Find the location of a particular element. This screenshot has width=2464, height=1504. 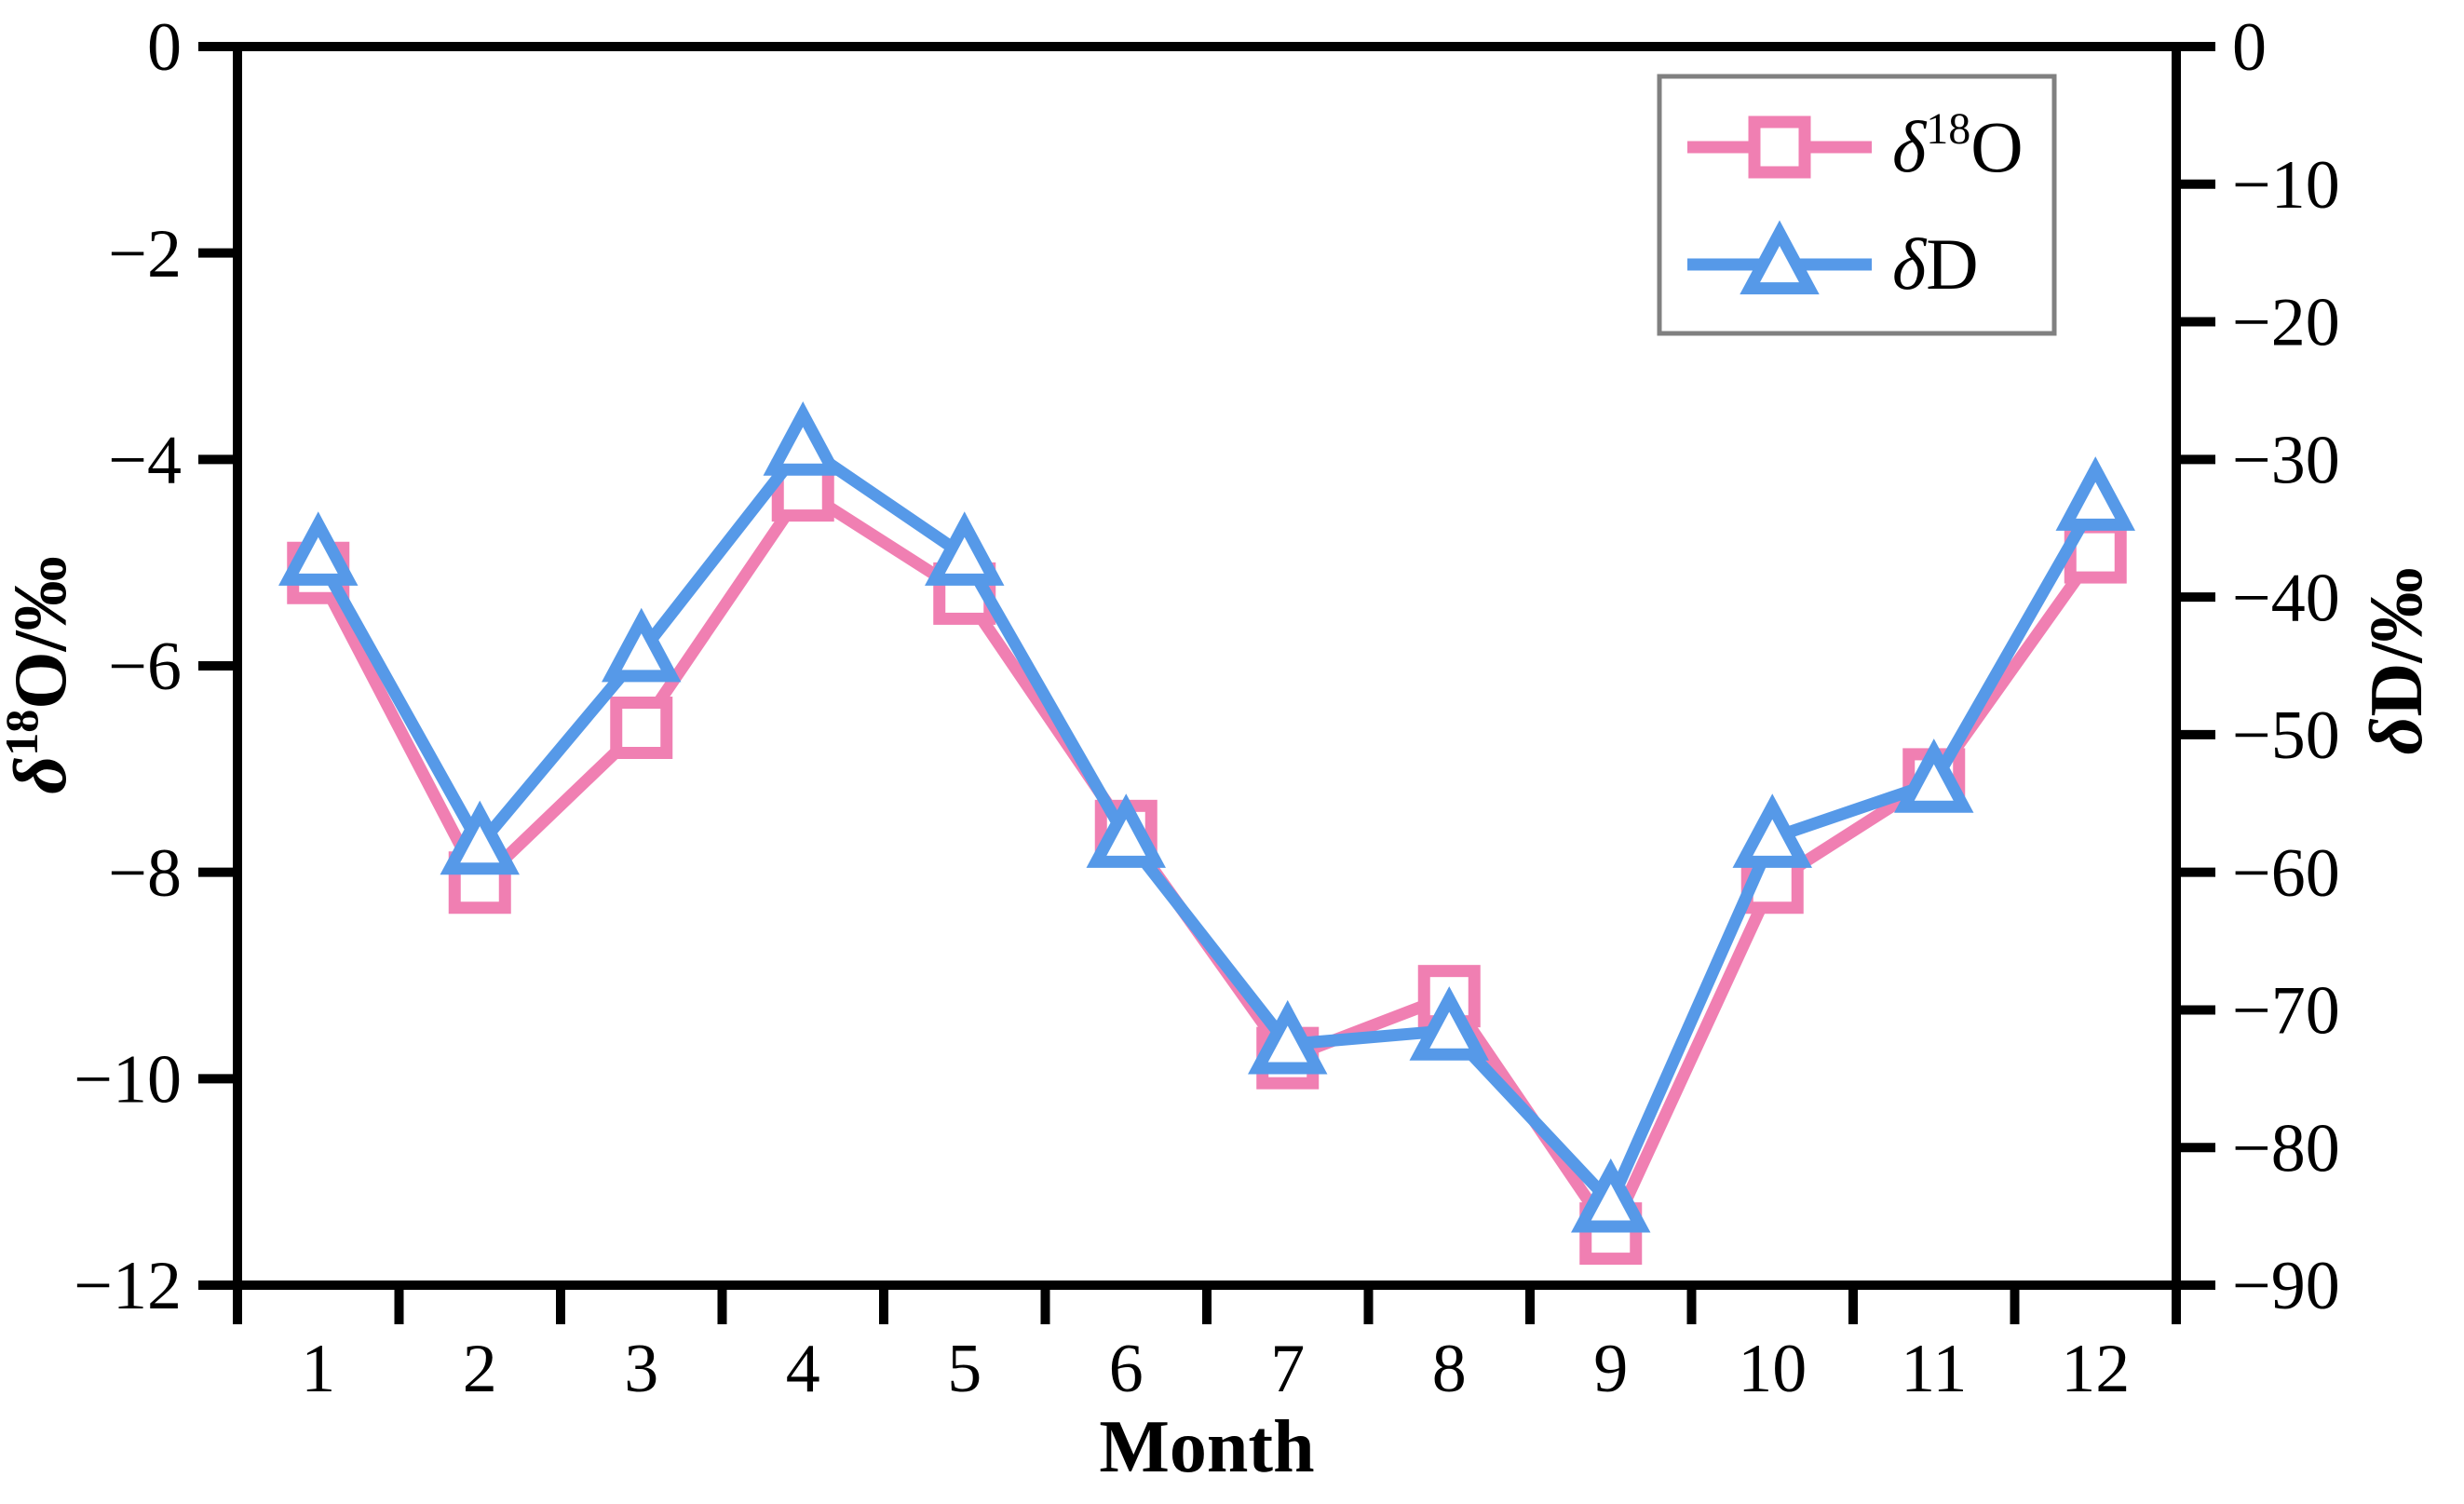

legend-label-delta-D-part: δ is located at coordinates (1910, 264).